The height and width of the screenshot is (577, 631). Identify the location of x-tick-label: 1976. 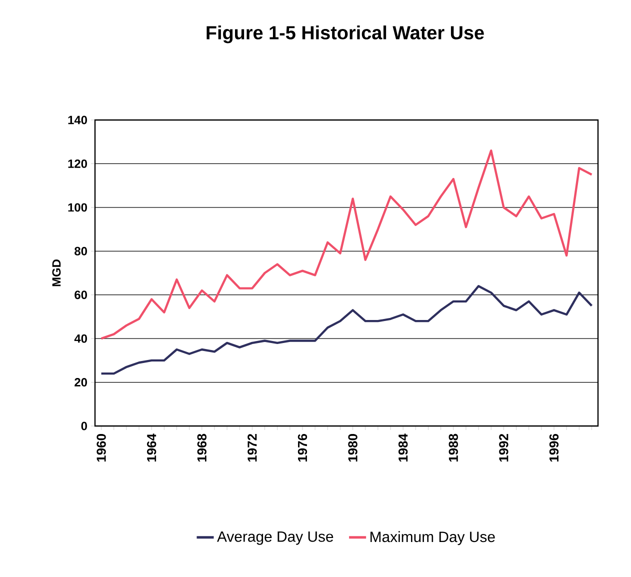
(303, 448).